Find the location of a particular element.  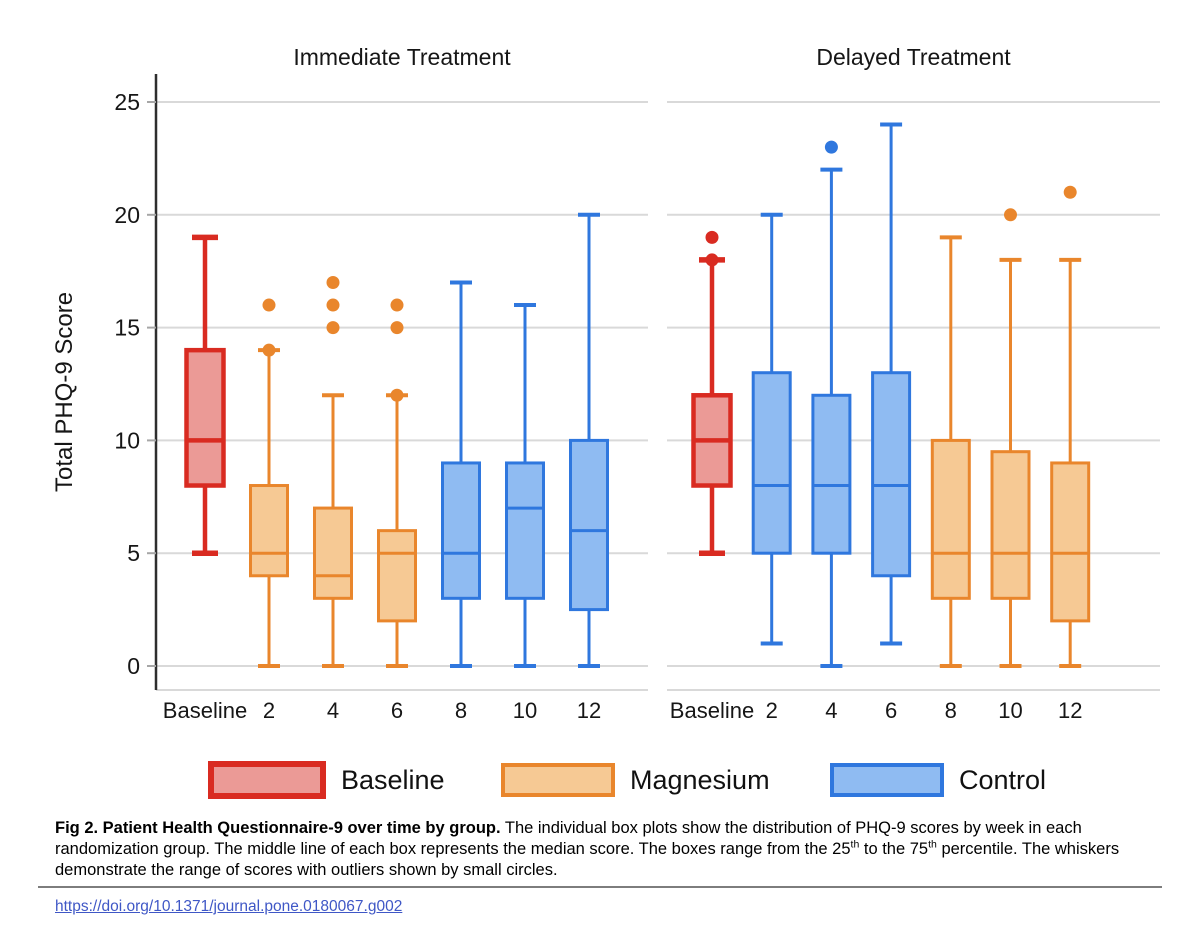

y-tick-label: 10 is located at coordinates (127, 440).